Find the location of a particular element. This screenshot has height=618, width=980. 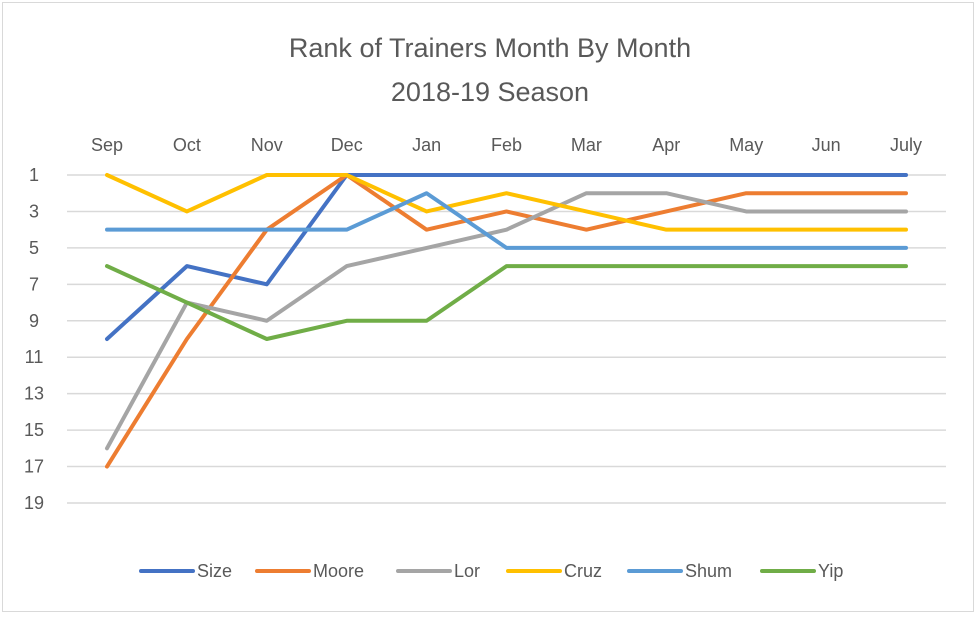

legend-label-shum: Shum is located at coordinates (708, 571).